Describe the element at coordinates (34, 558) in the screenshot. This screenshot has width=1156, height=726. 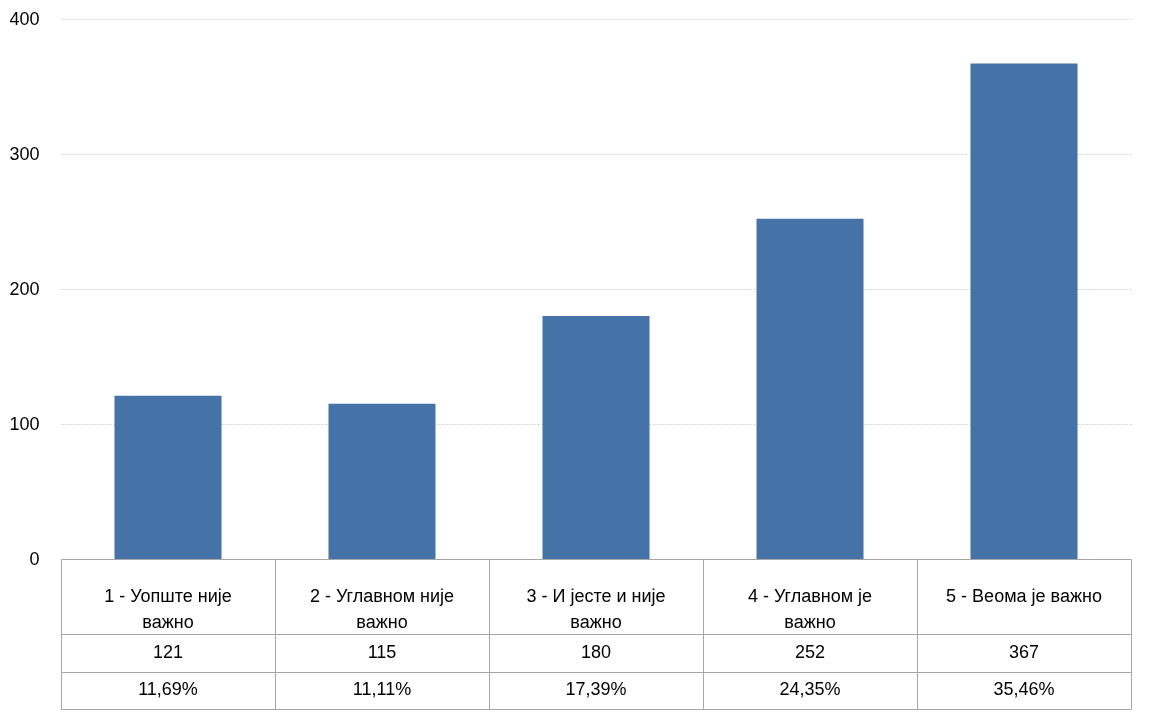
I see `y-tick-label: 0` at that location.